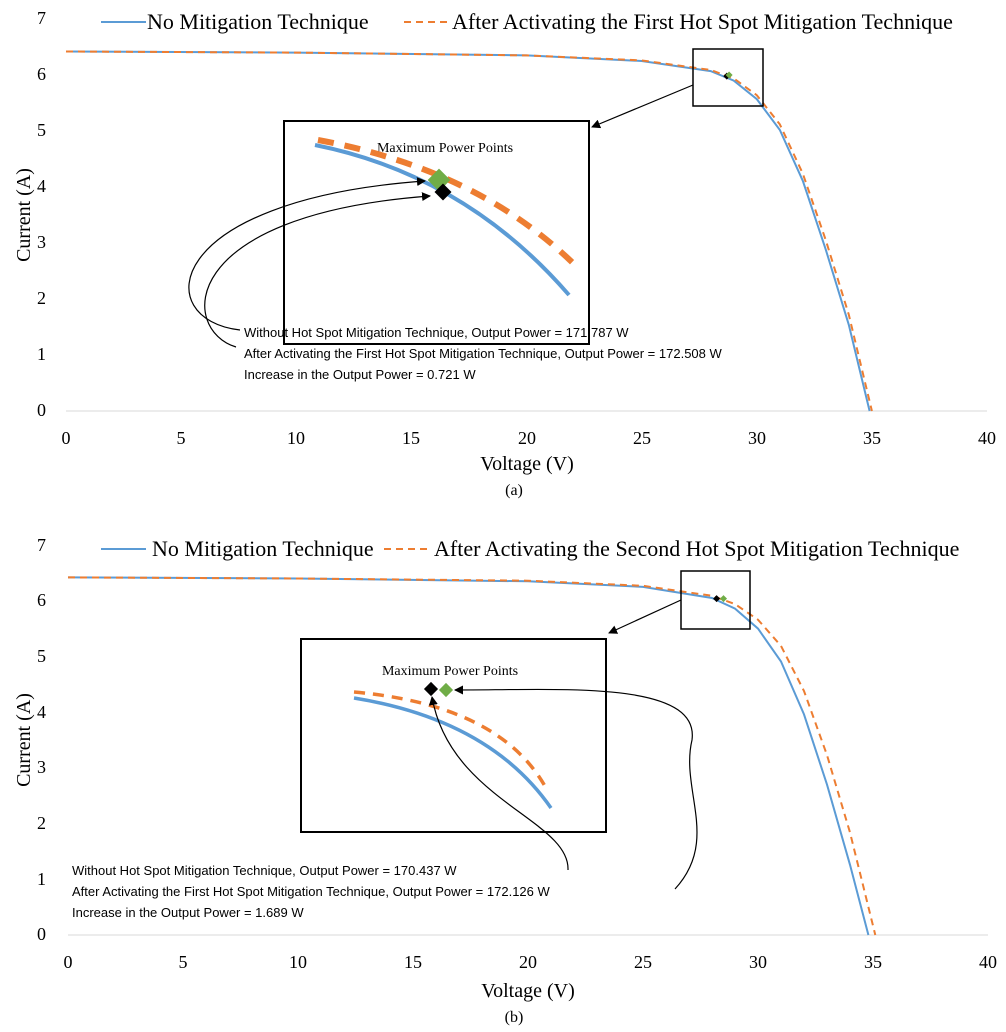 This screenshot has height=1032, width=1006. What do you see at coordinates (514, 1017) in the screenshot?
I see `chart-b-caption: (b)` at bounding box center [514, 1017].